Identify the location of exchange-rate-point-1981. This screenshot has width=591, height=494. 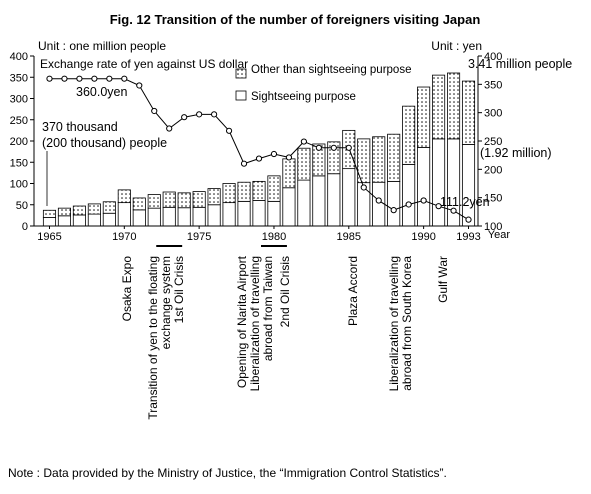
(289, 157).